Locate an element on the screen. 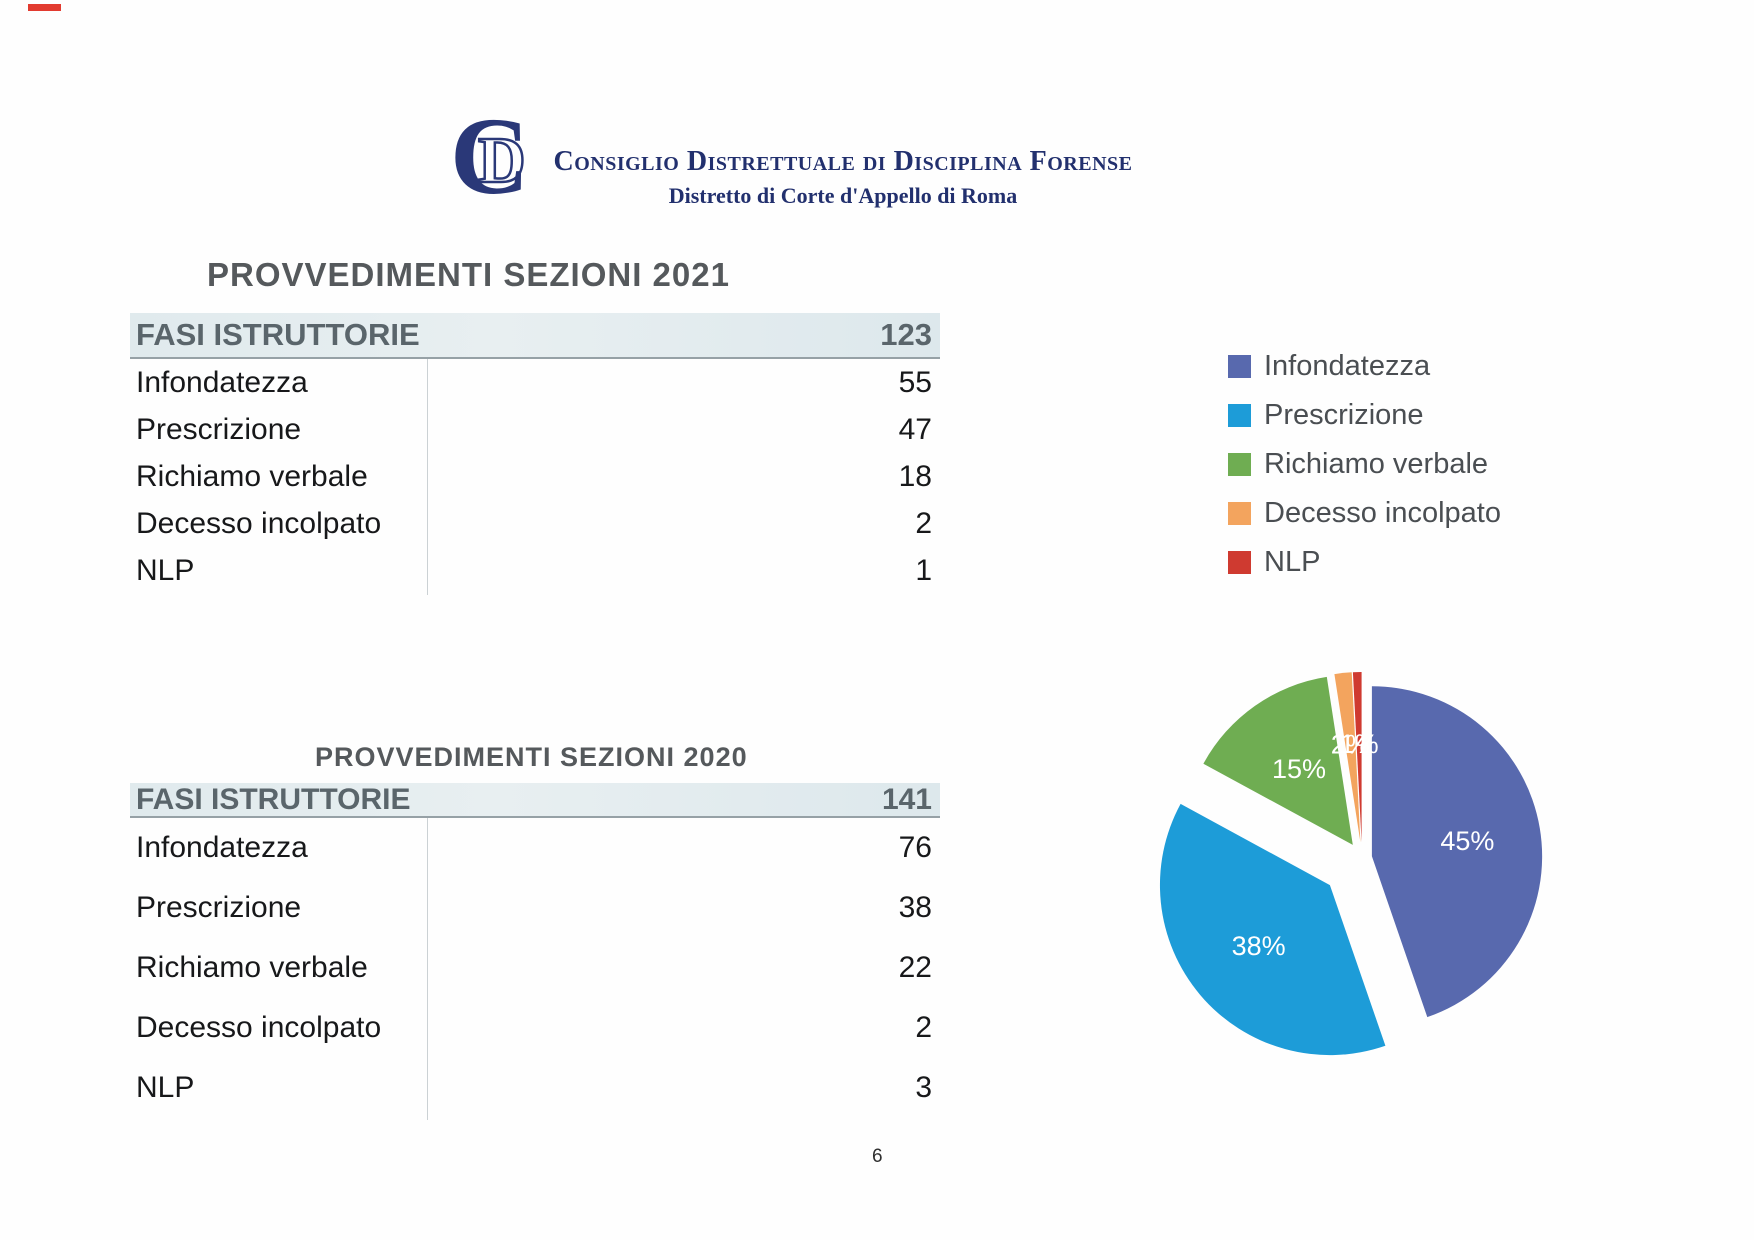 Image resolution: width=1754 pixels, height=1240 pixels. table-header-row: FASI ISTRUTTORIE 141 is located at coordinates (535, 800).